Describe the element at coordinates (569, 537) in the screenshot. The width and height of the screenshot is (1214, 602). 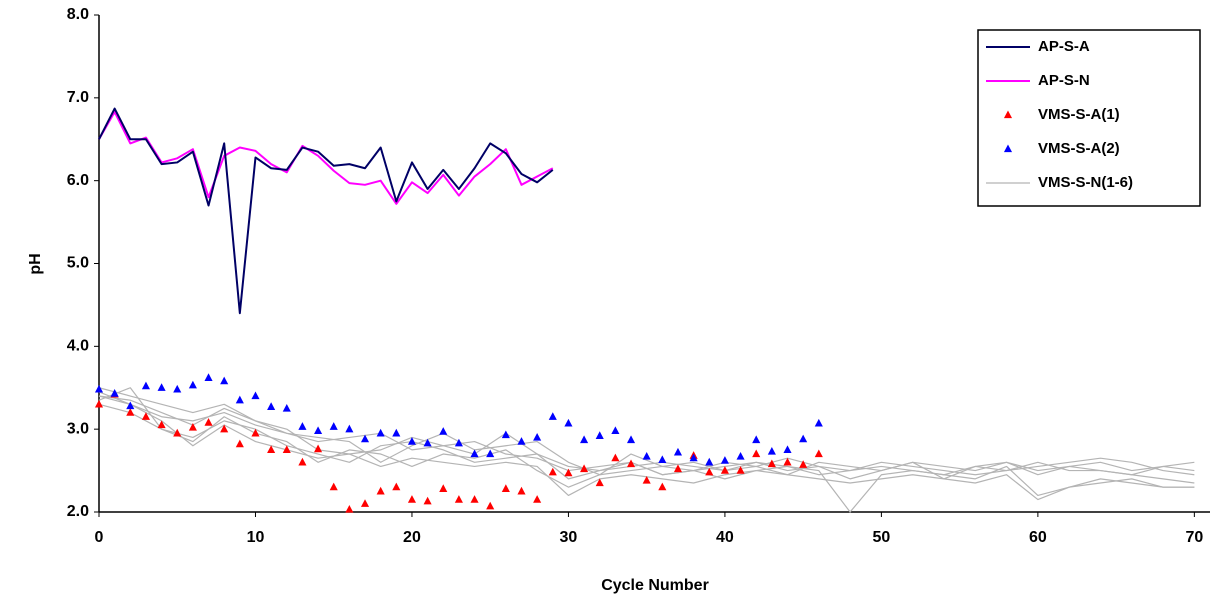
I see `x-tick-label: 30` at that location.